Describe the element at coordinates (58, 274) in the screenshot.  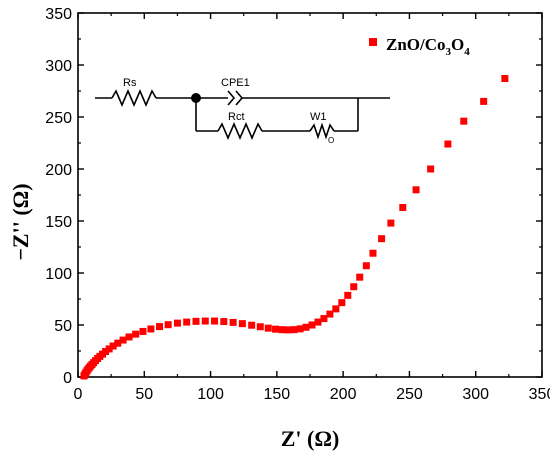
I see `y-tick-label: 100` at that location.